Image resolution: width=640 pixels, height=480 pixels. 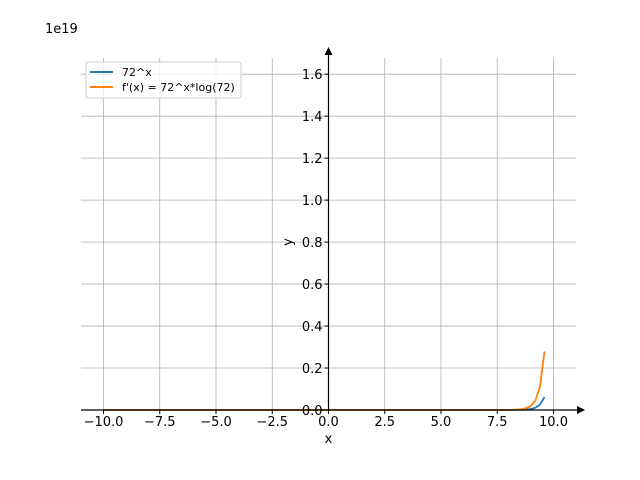 What do you see at coordinates (328, 51) in the screenshot?
I see `y-axis-arrow-icon` at bounding box center [328, 51].